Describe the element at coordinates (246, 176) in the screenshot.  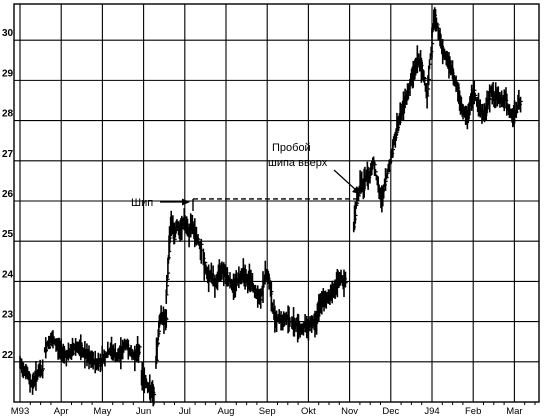
I see `annotations: Шип Пробой шипа вверх` at that location.